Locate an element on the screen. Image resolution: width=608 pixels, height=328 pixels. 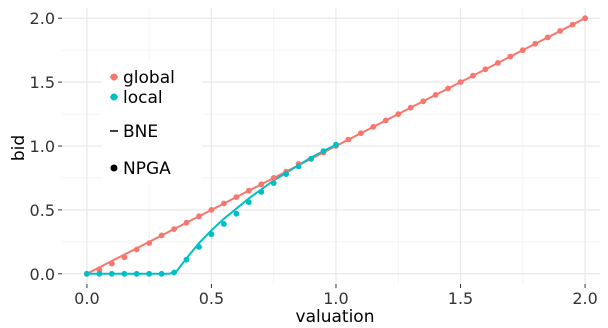
legend-label-bne: BNE is located at coordinates (140, 132).